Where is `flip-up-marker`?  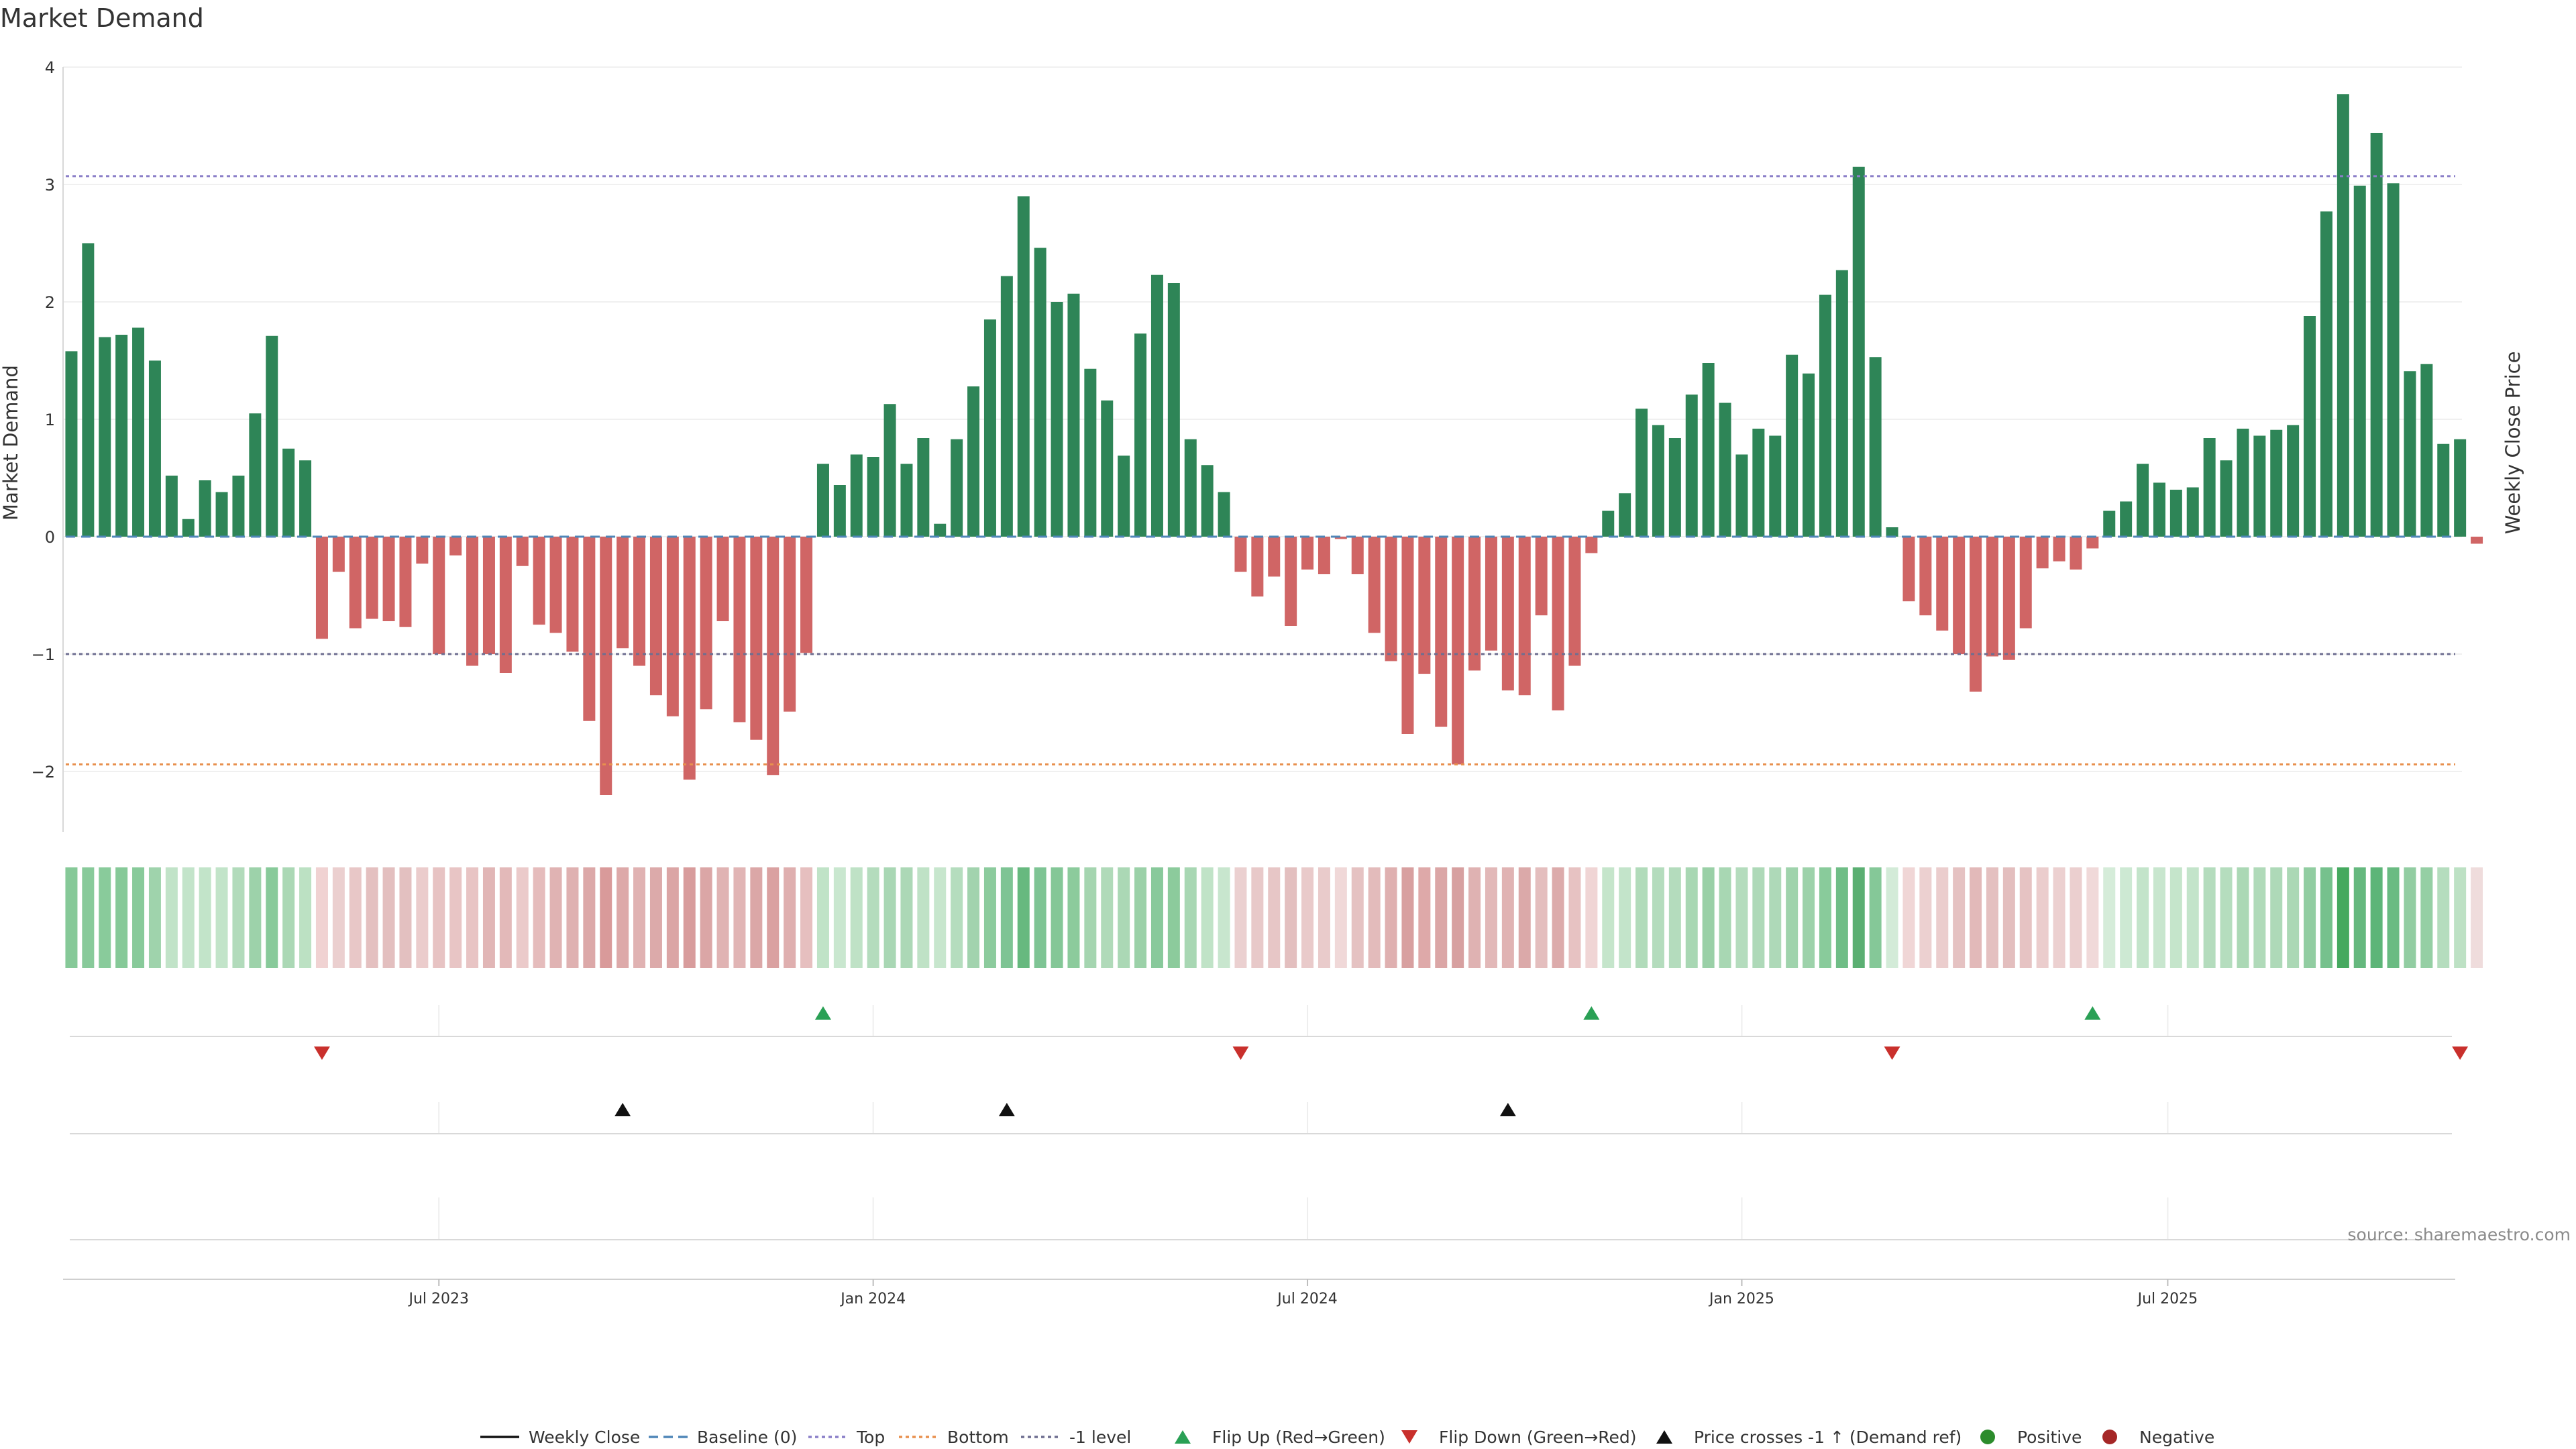
flip-up-marker is located at coordinates (1591, 1013).